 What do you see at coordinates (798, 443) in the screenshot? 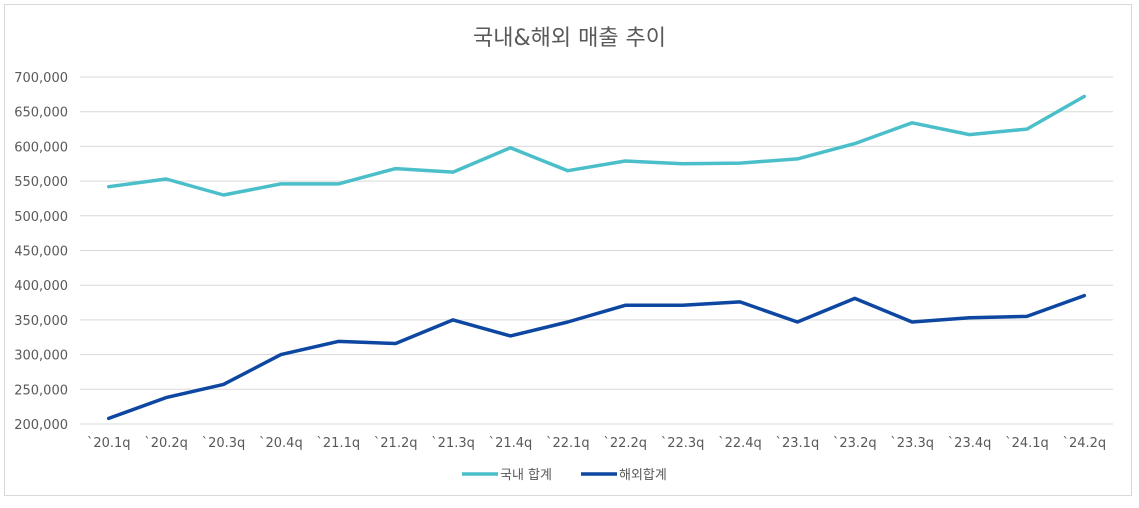
I see `x-tick-label: `23.1q` at bounding box center [798, 443].